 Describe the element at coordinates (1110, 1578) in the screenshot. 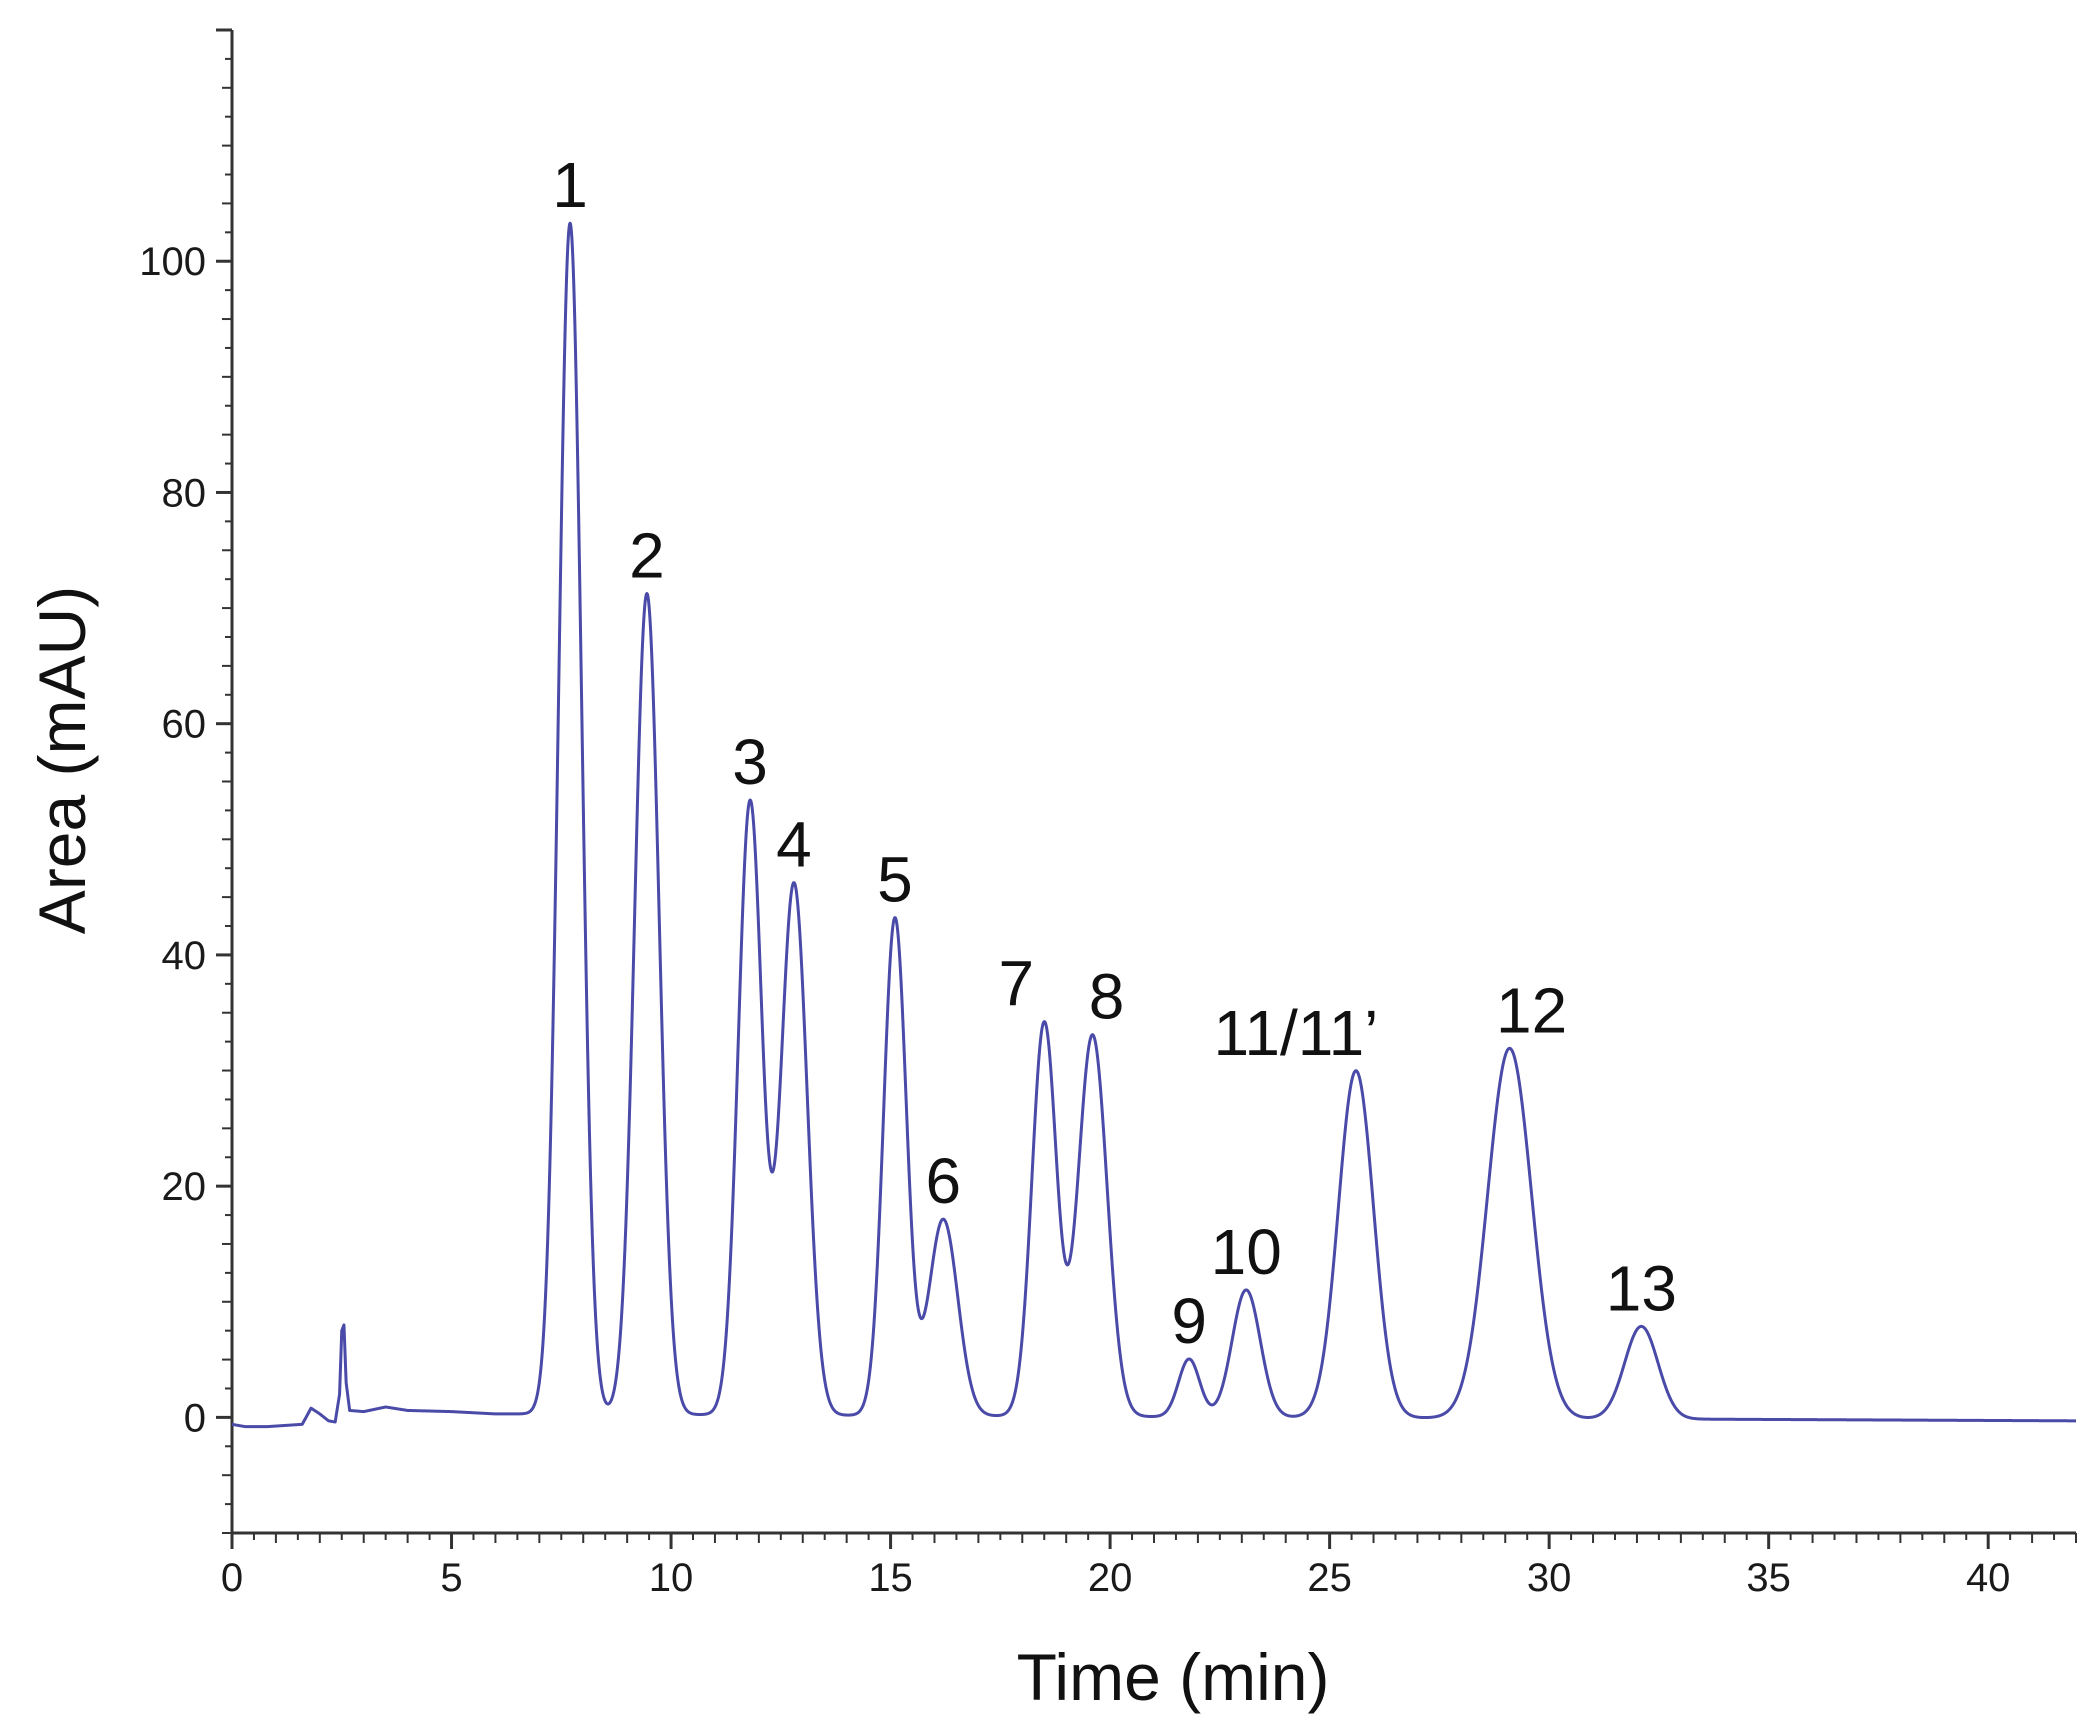

I see `x-tick-label: 20` at that location.